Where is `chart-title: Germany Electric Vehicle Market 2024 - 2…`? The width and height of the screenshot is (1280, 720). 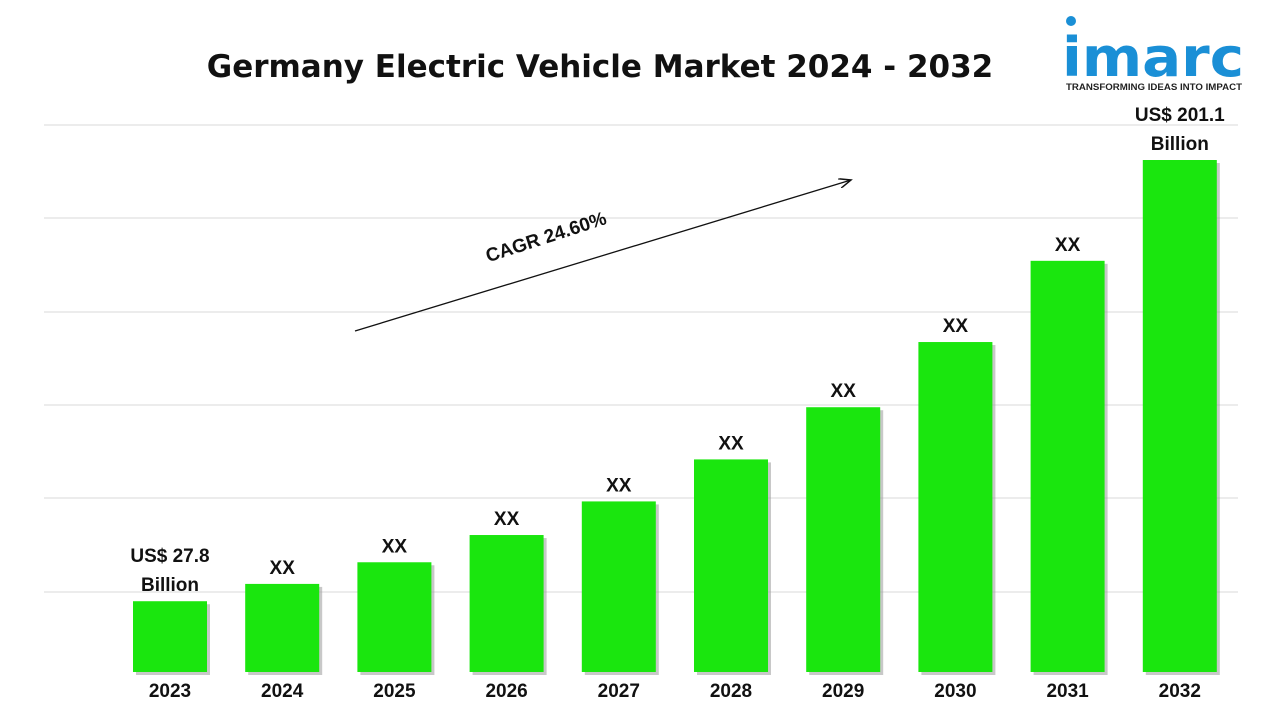 chart-title: Germany Electric Vehicle Market 2024 - 2… is located at coordinates (600, 67).